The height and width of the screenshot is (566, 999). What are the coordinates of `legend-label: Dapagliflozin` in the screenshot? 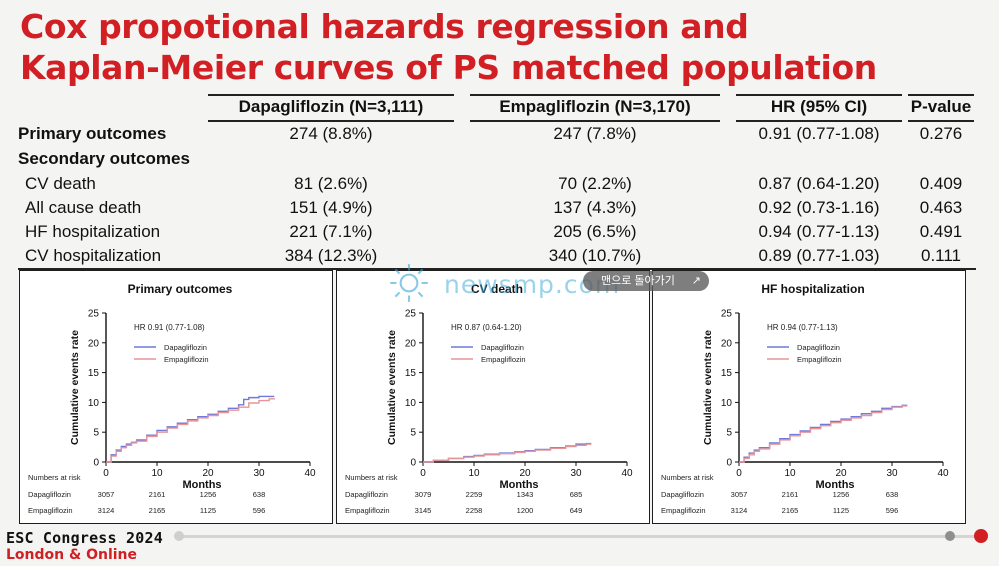 It's located at (185, 347).